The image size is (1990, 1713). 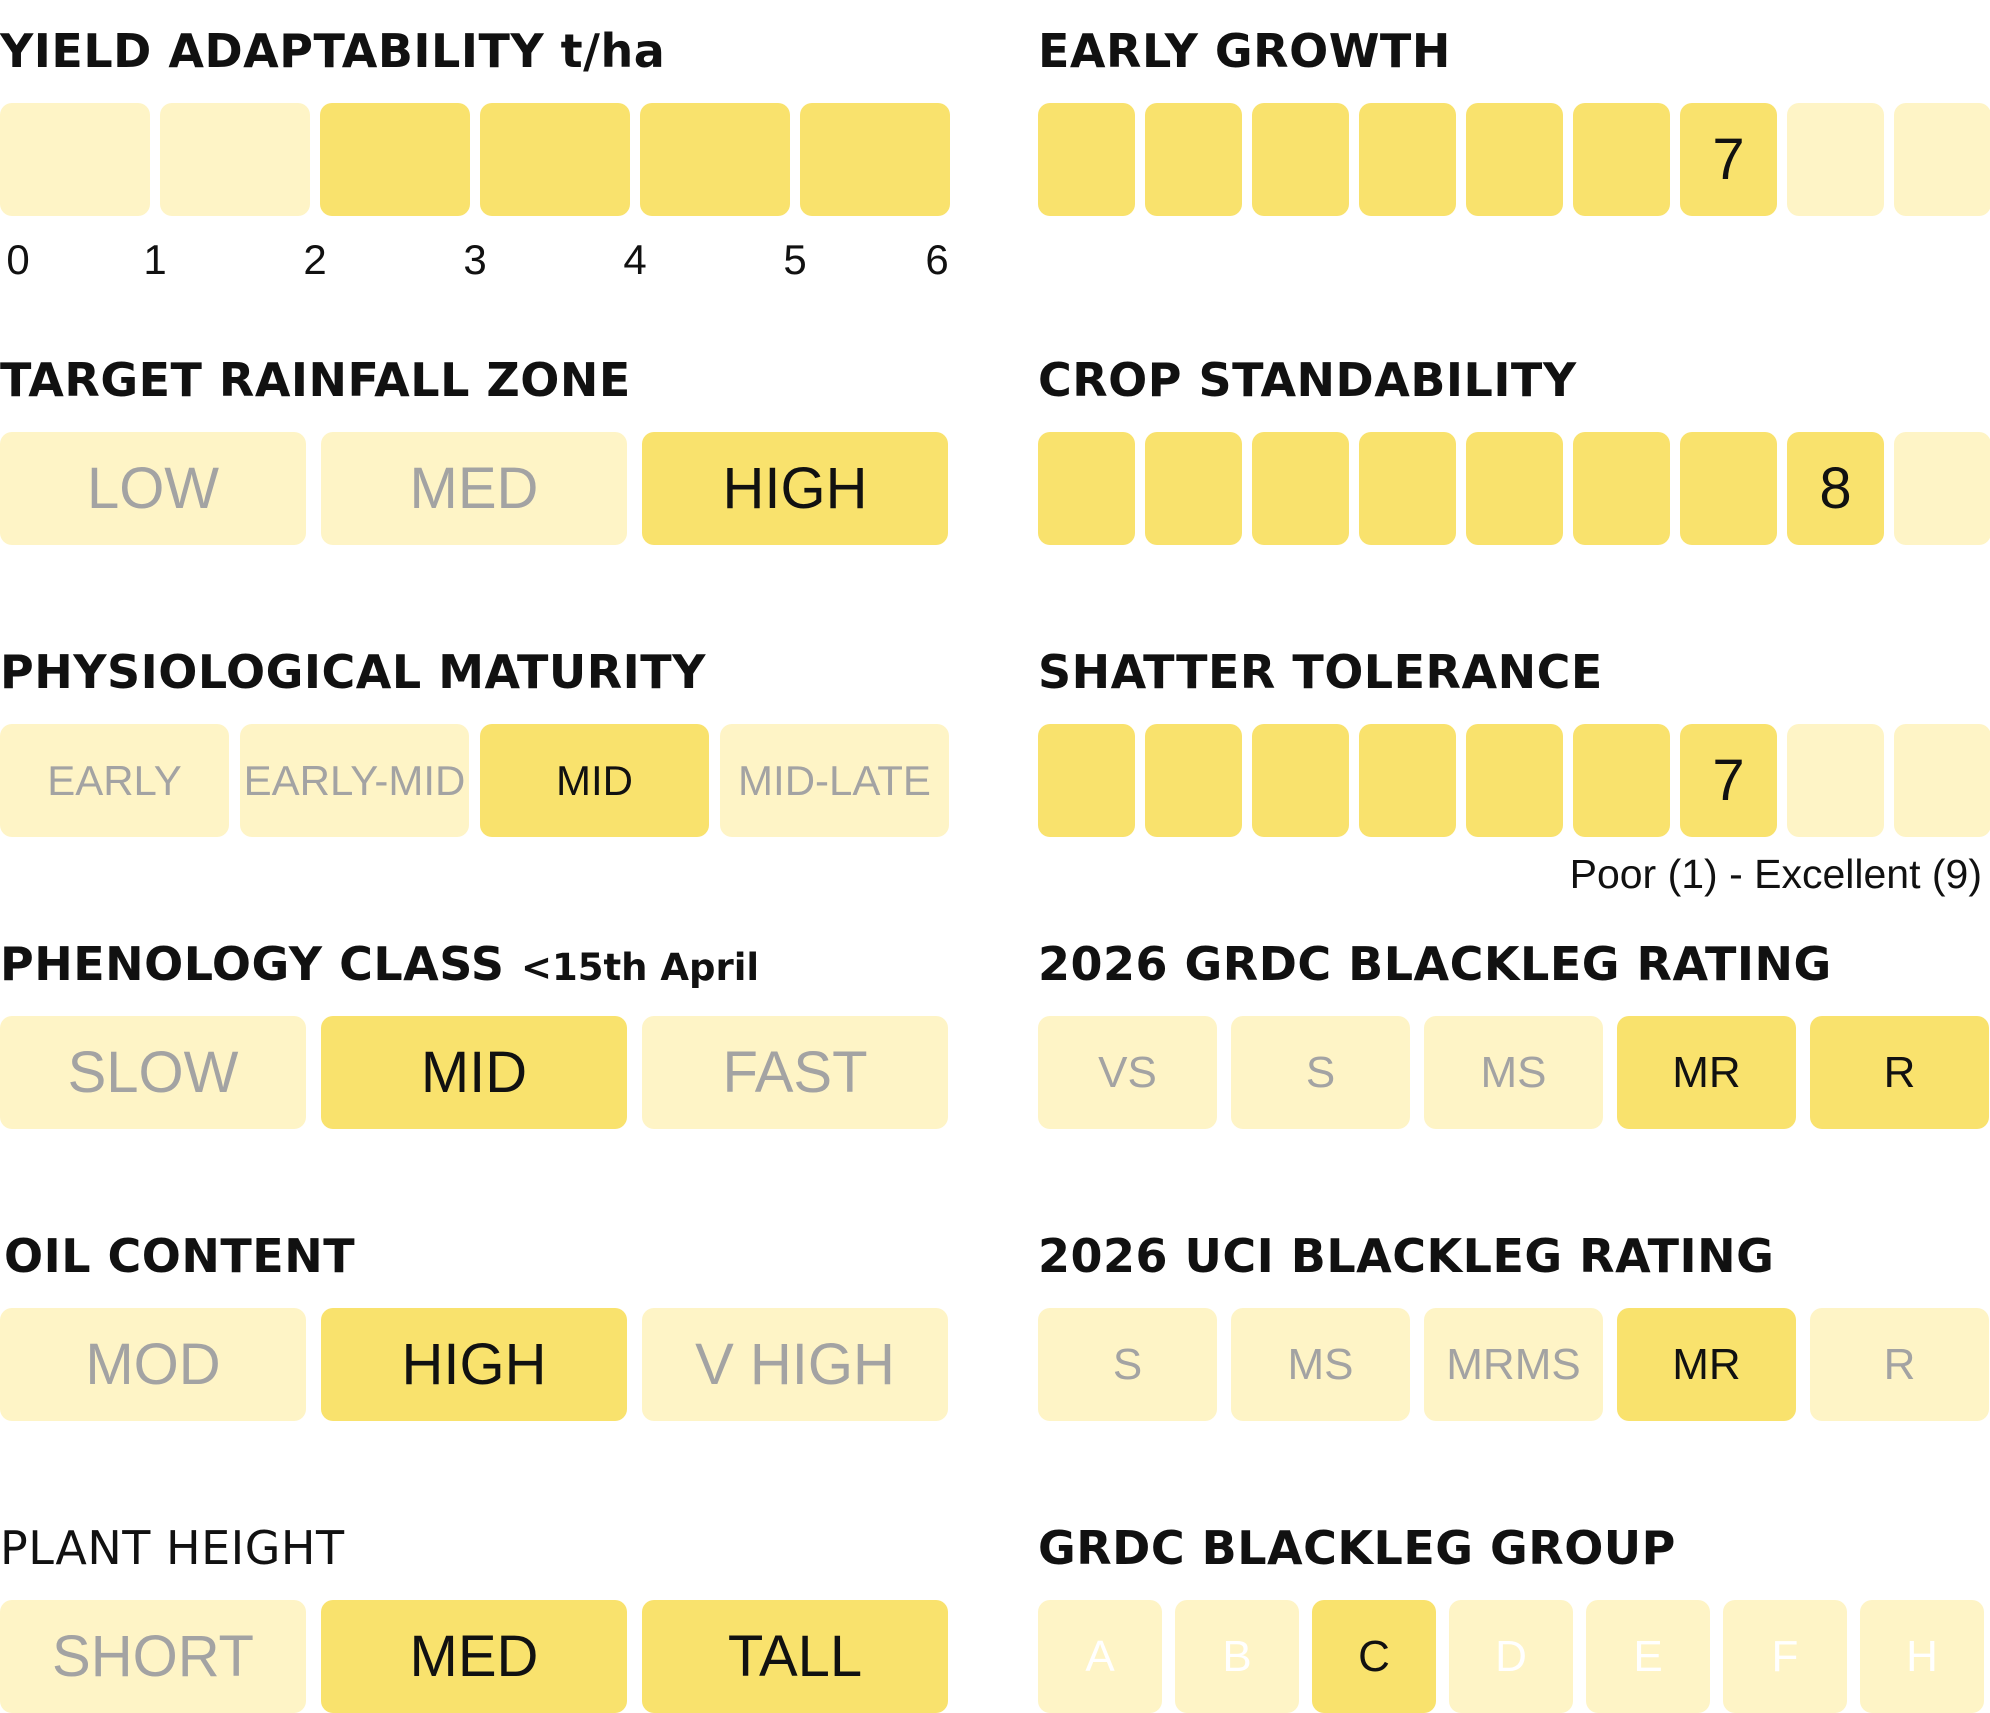 I want to click on phenology-class-title: PHENOLOGY CLASS <15th April, so click(x=379, y=964).